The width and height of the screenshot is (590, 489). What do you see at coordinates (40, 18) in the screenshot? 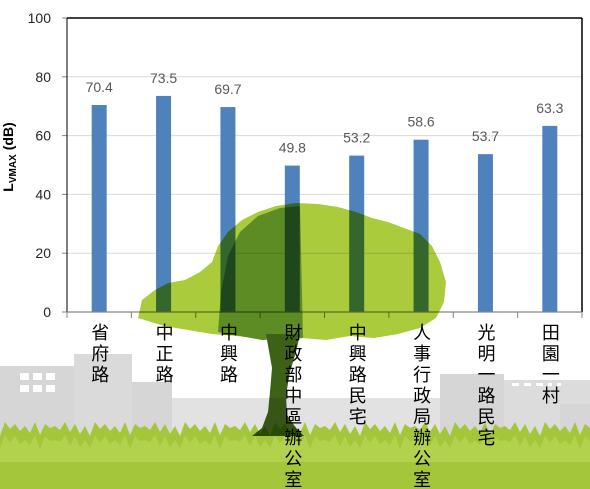
I see `y-tick-label: 100` at bounding box center [40, 18].